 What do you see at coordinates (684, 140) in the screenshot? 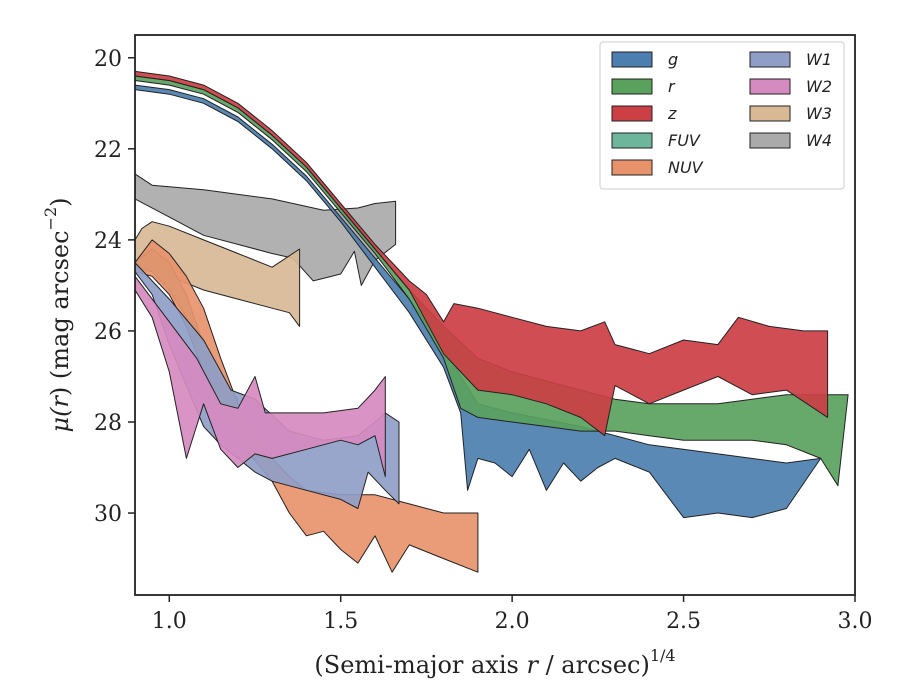
I see `legend-label-fuv: FUV` at bounding box center [684, 140].